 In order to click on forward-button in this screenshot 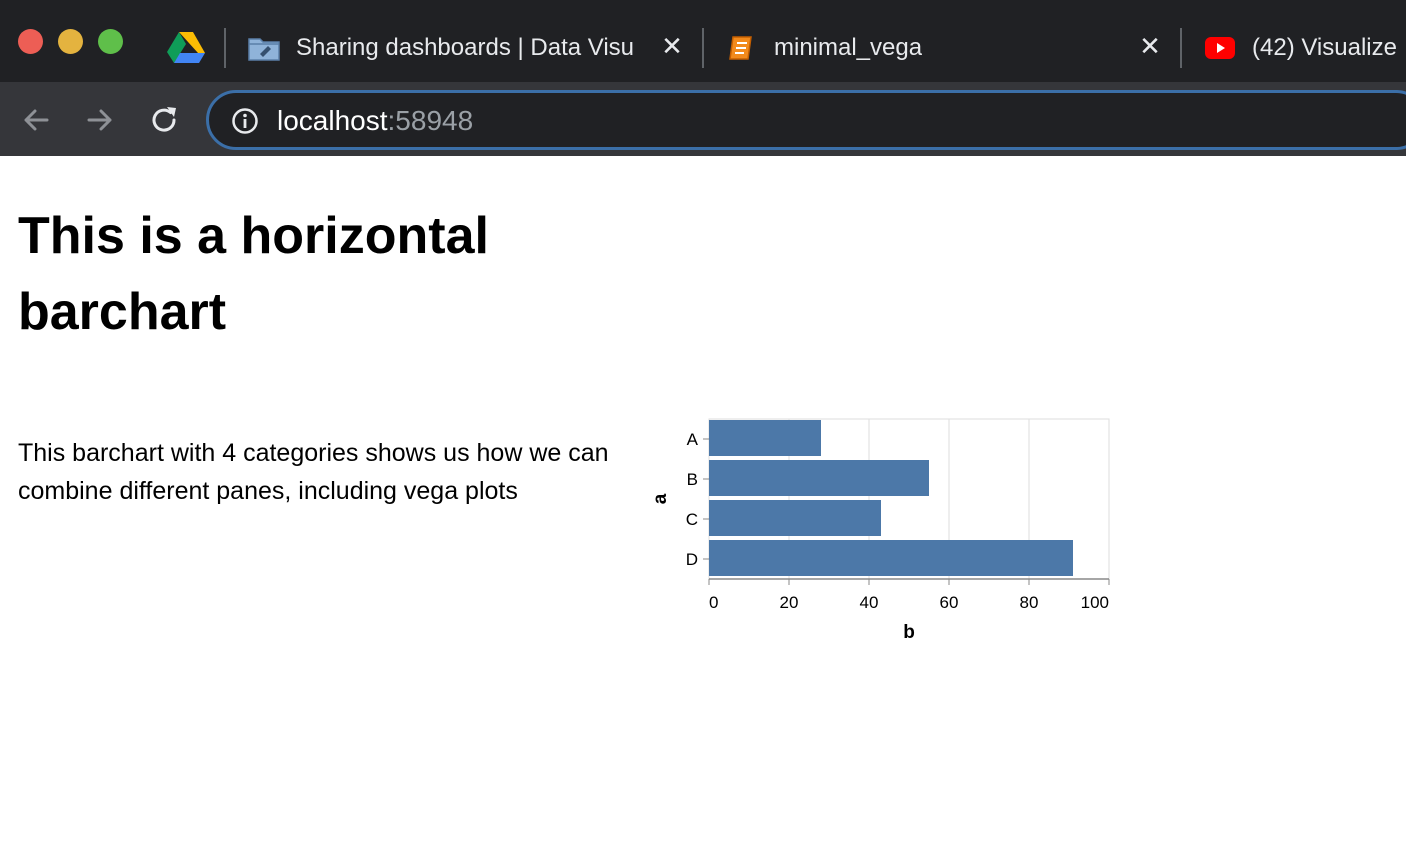, I will do `click(100, 120)`.